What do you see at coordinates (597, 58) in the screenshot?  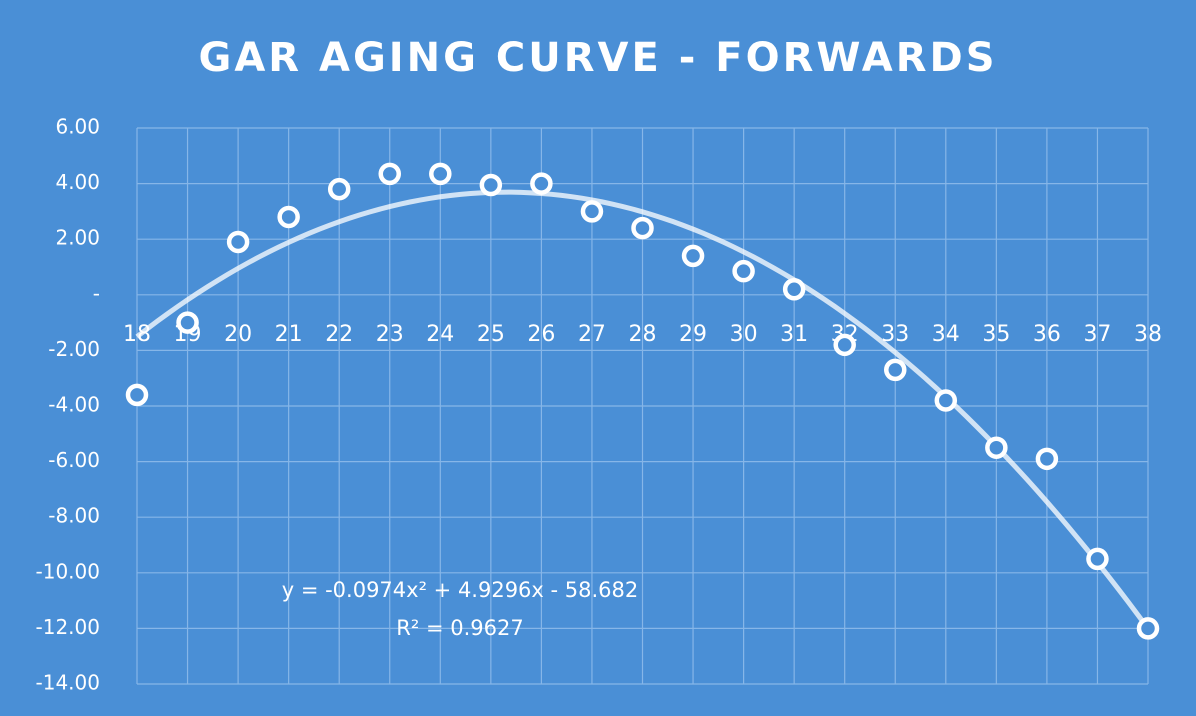 I see `chart-title: GAR AGING CURVE - FORWARDS` at bounding box center [597, 58].